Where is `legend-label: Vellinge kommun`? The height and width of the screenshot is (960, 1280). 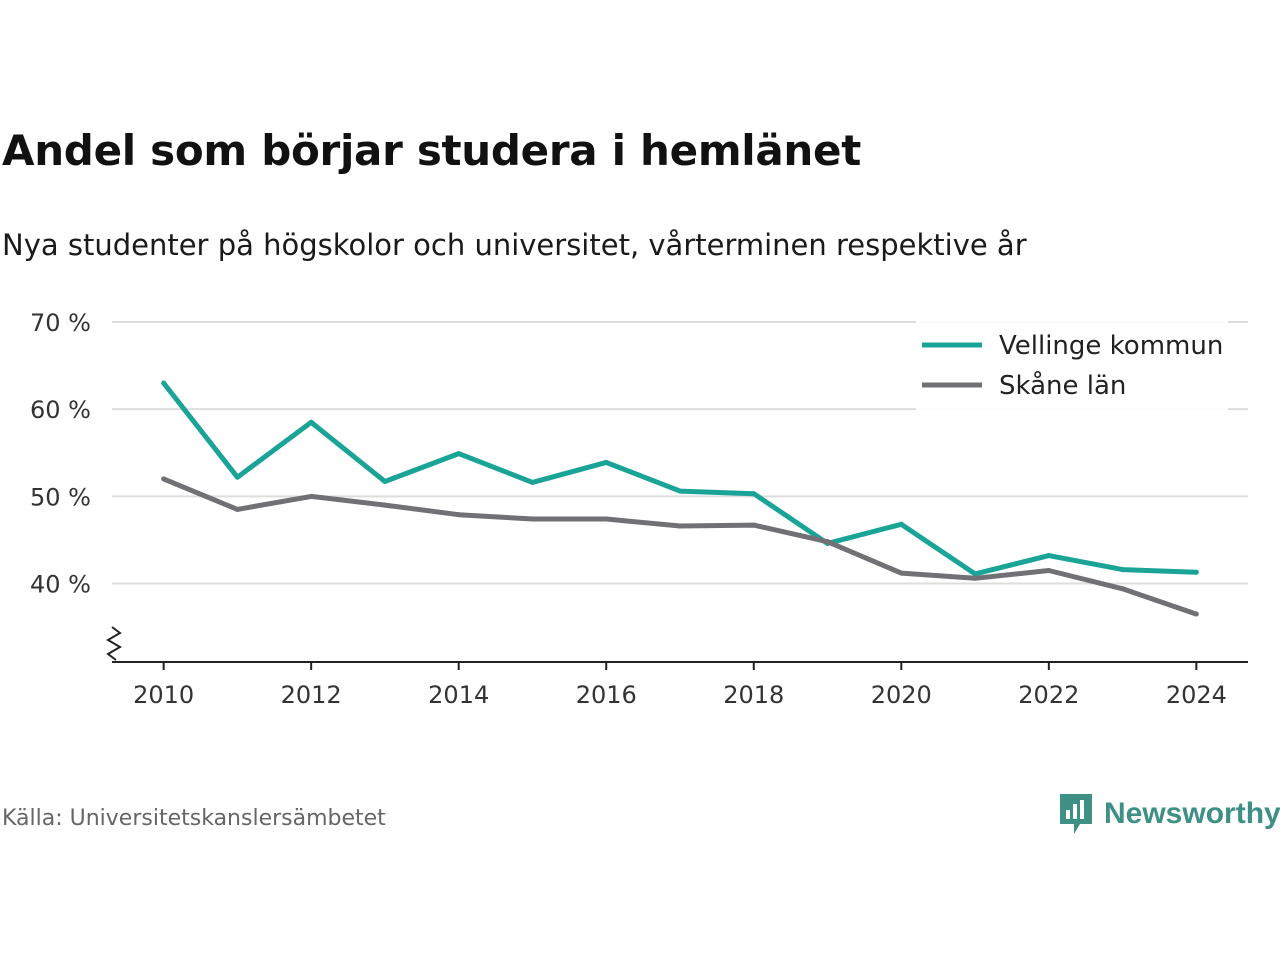
legend-label: Vellinge kommun is located at coordinates (1111, 346).